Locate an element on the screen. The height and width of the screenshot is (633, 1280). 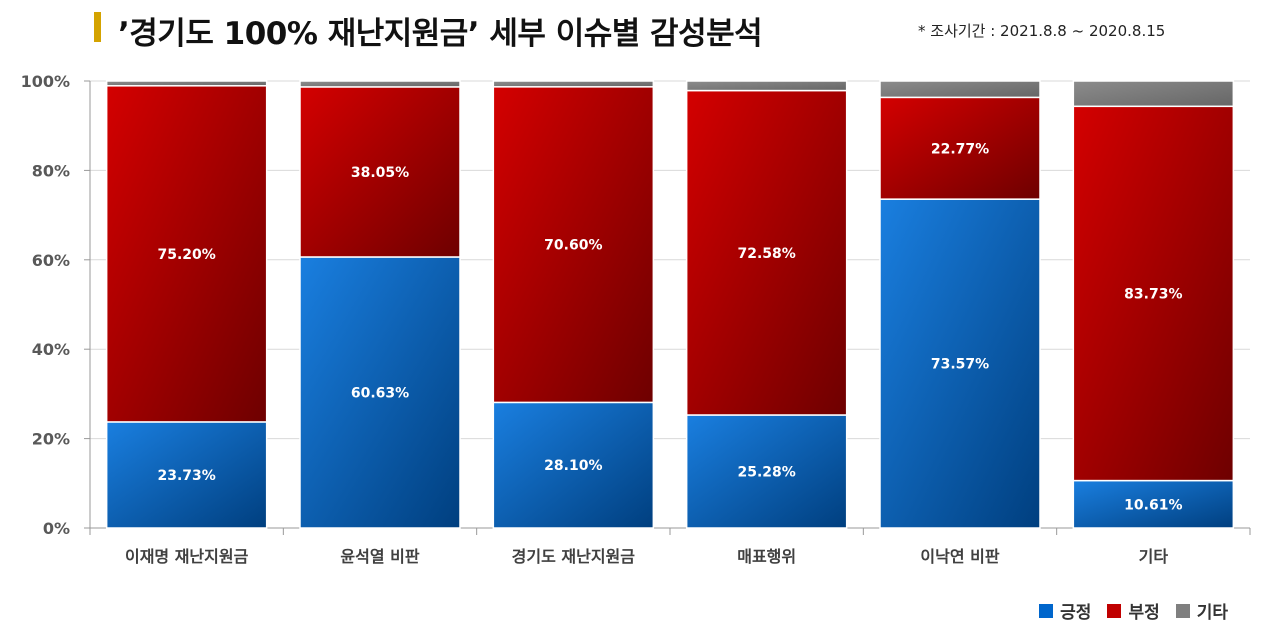
data-label: 38.05% is located at coordinates (380, 173).